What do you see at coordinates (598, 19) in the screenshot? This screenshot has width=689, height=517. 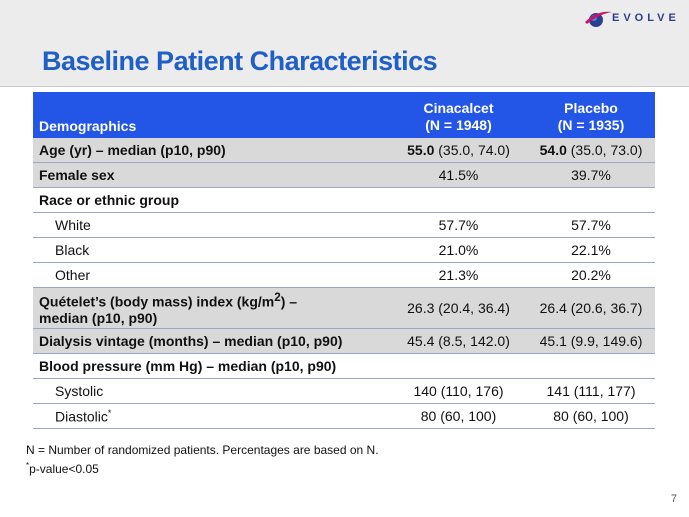 I see `globe-swoosh-icon` at bounding box center [598, 19].